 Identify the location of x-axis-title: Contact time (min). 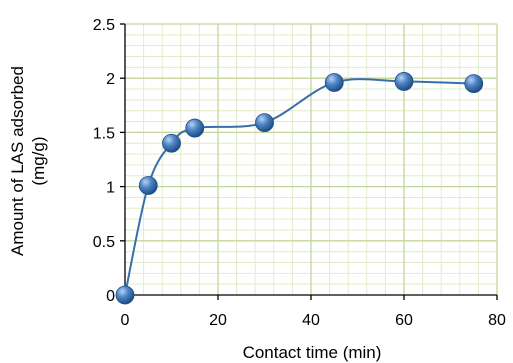
(312, 352).